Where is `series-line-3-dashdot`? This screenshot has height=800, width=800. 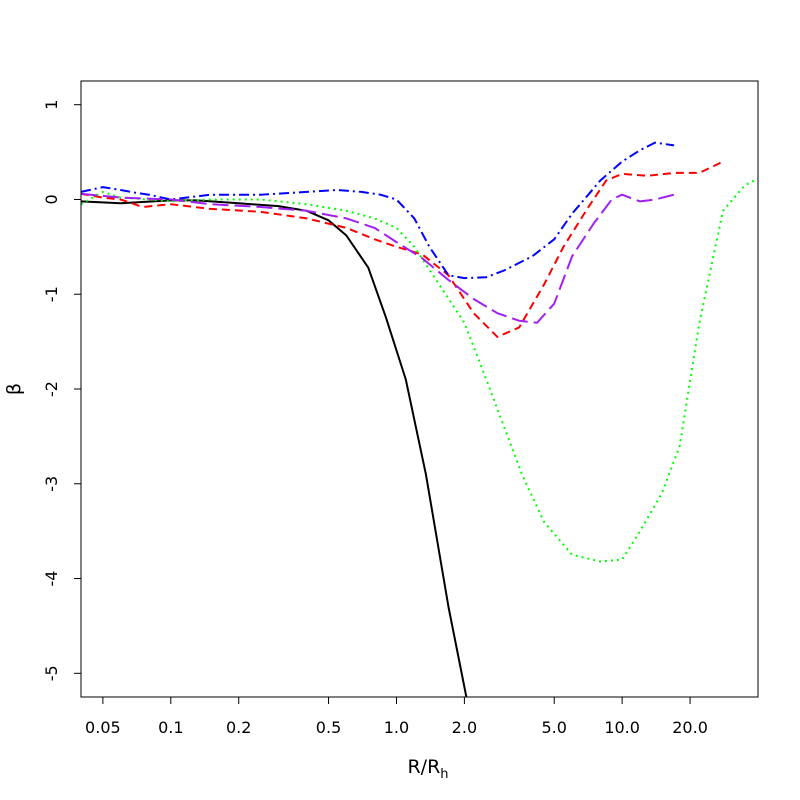 series-line-3-dashdot is located at coordinates (378, 210).